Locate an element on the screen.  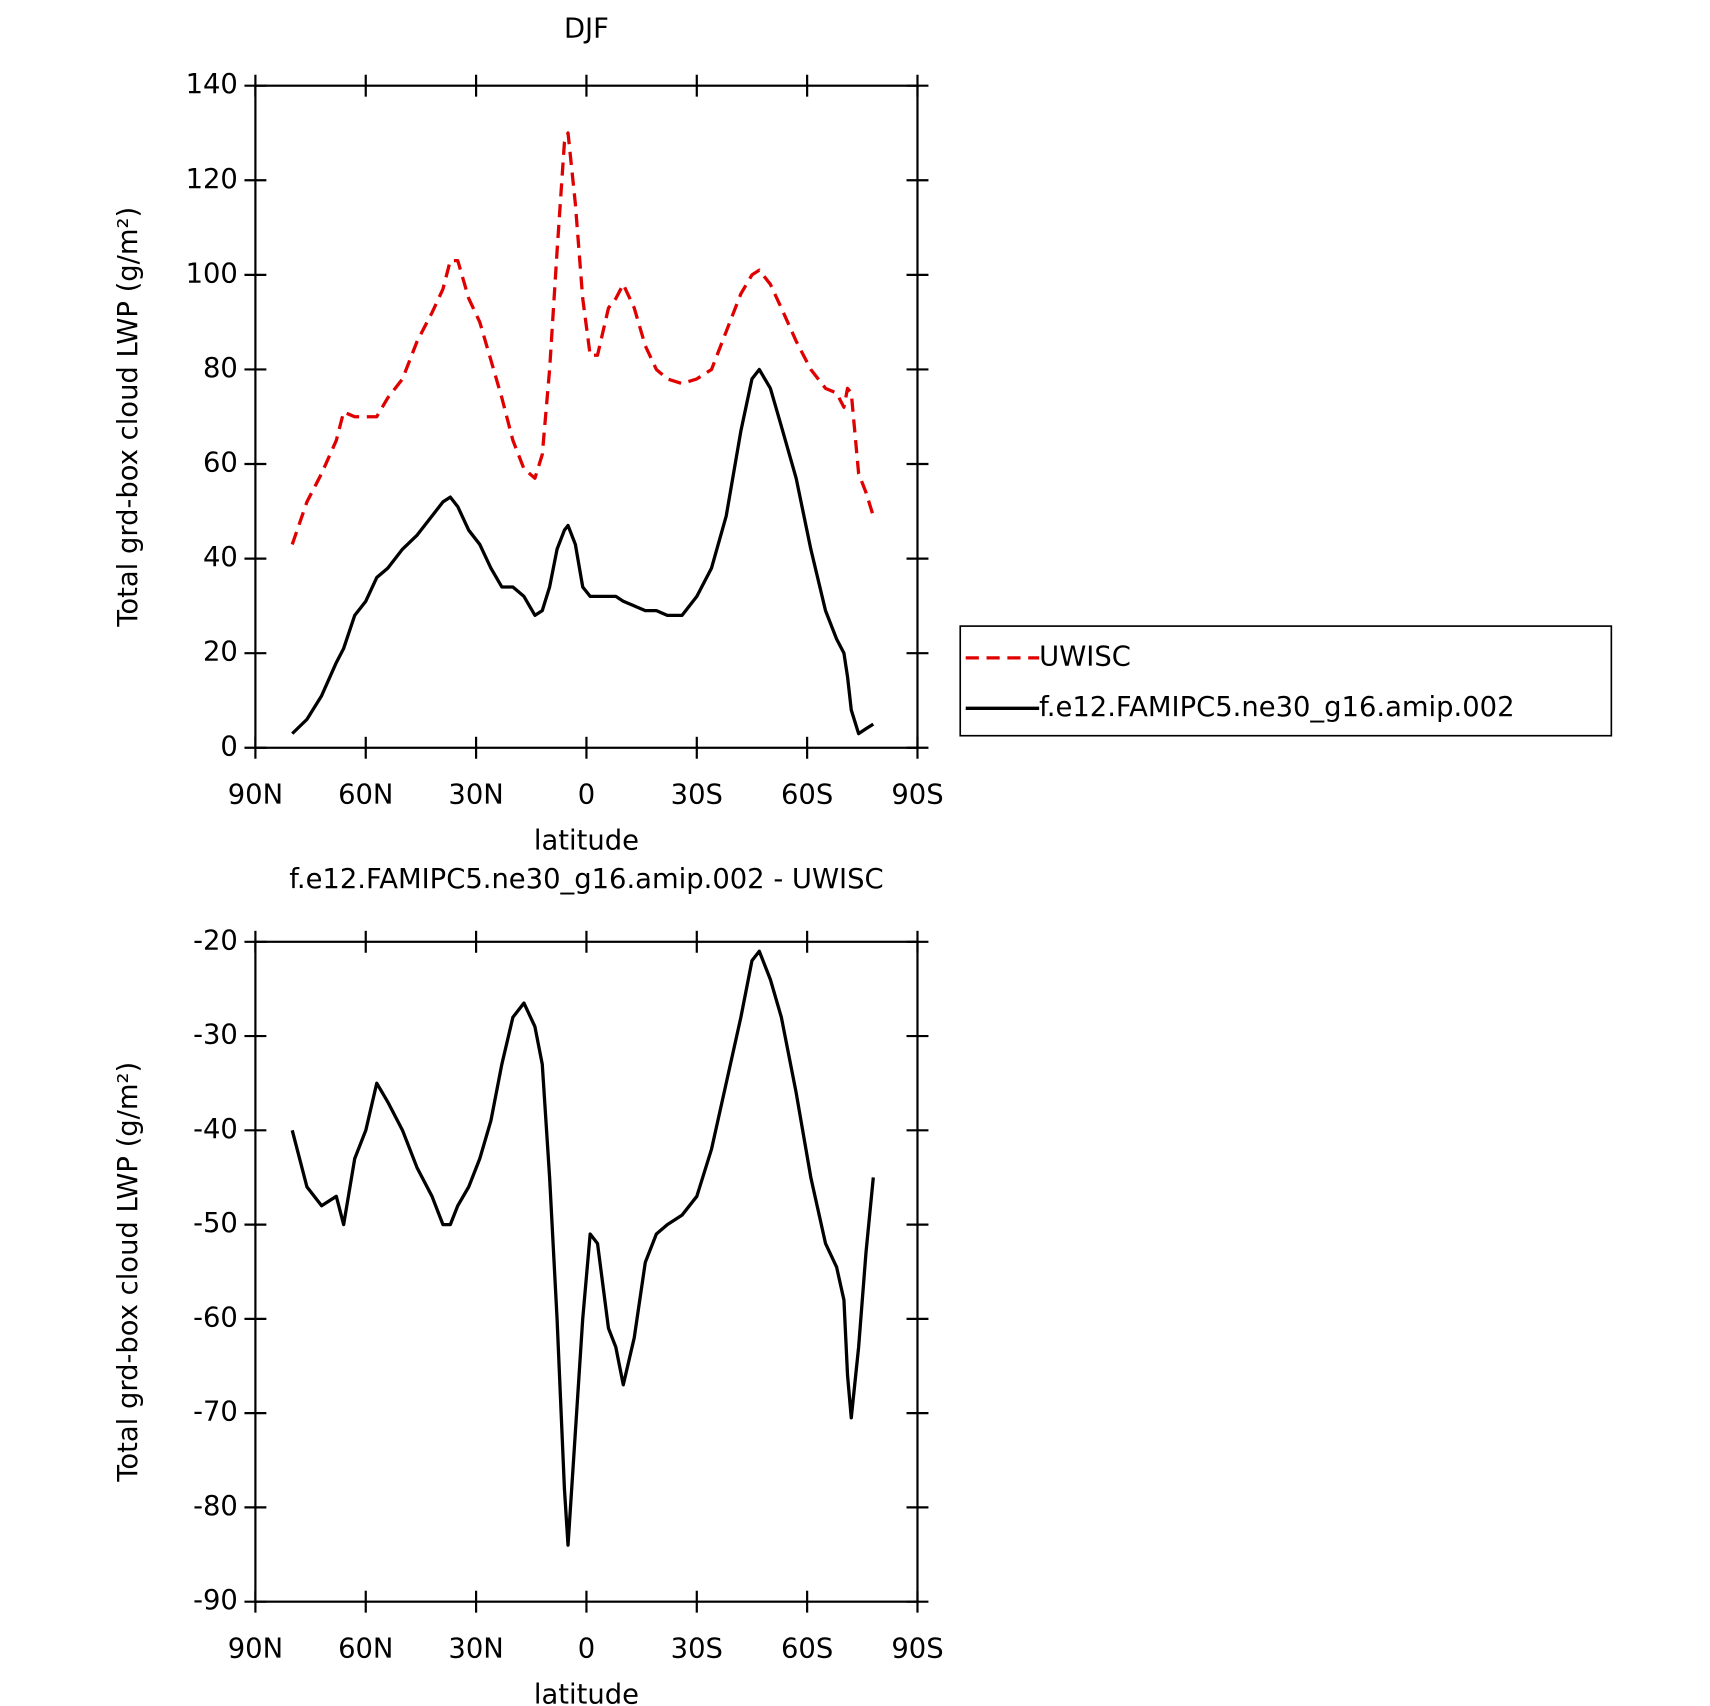
y-tick-label: 80 is located at coordinates (220, 368).